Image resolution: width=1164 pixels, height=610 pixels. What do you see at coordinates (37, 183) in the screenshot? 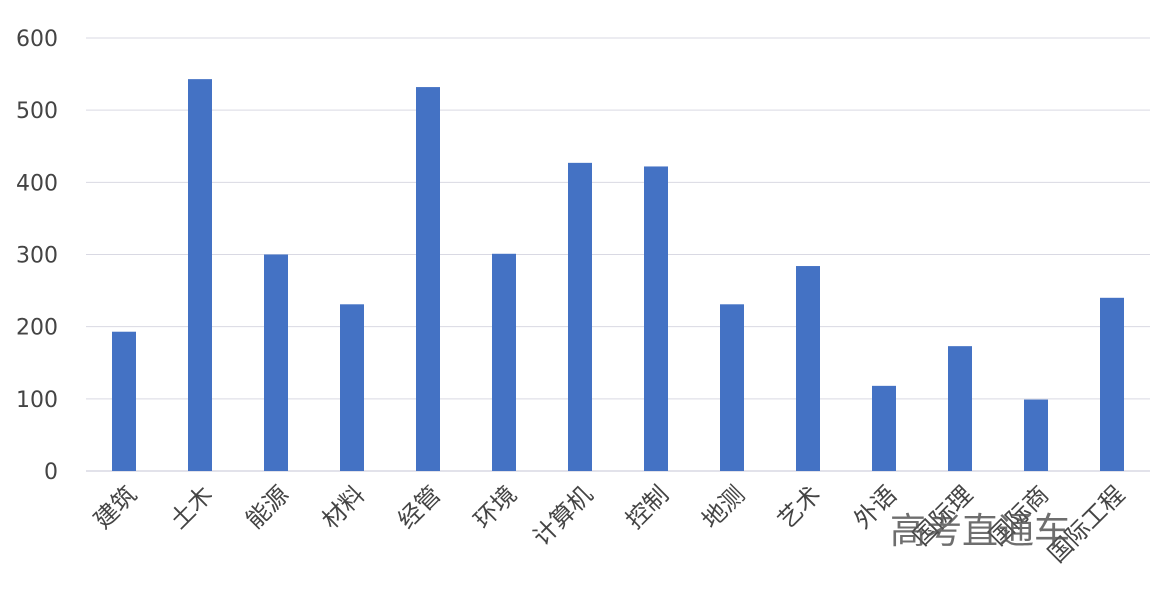
I see `y-tick-label: 400` at bounding box center [37, 183].